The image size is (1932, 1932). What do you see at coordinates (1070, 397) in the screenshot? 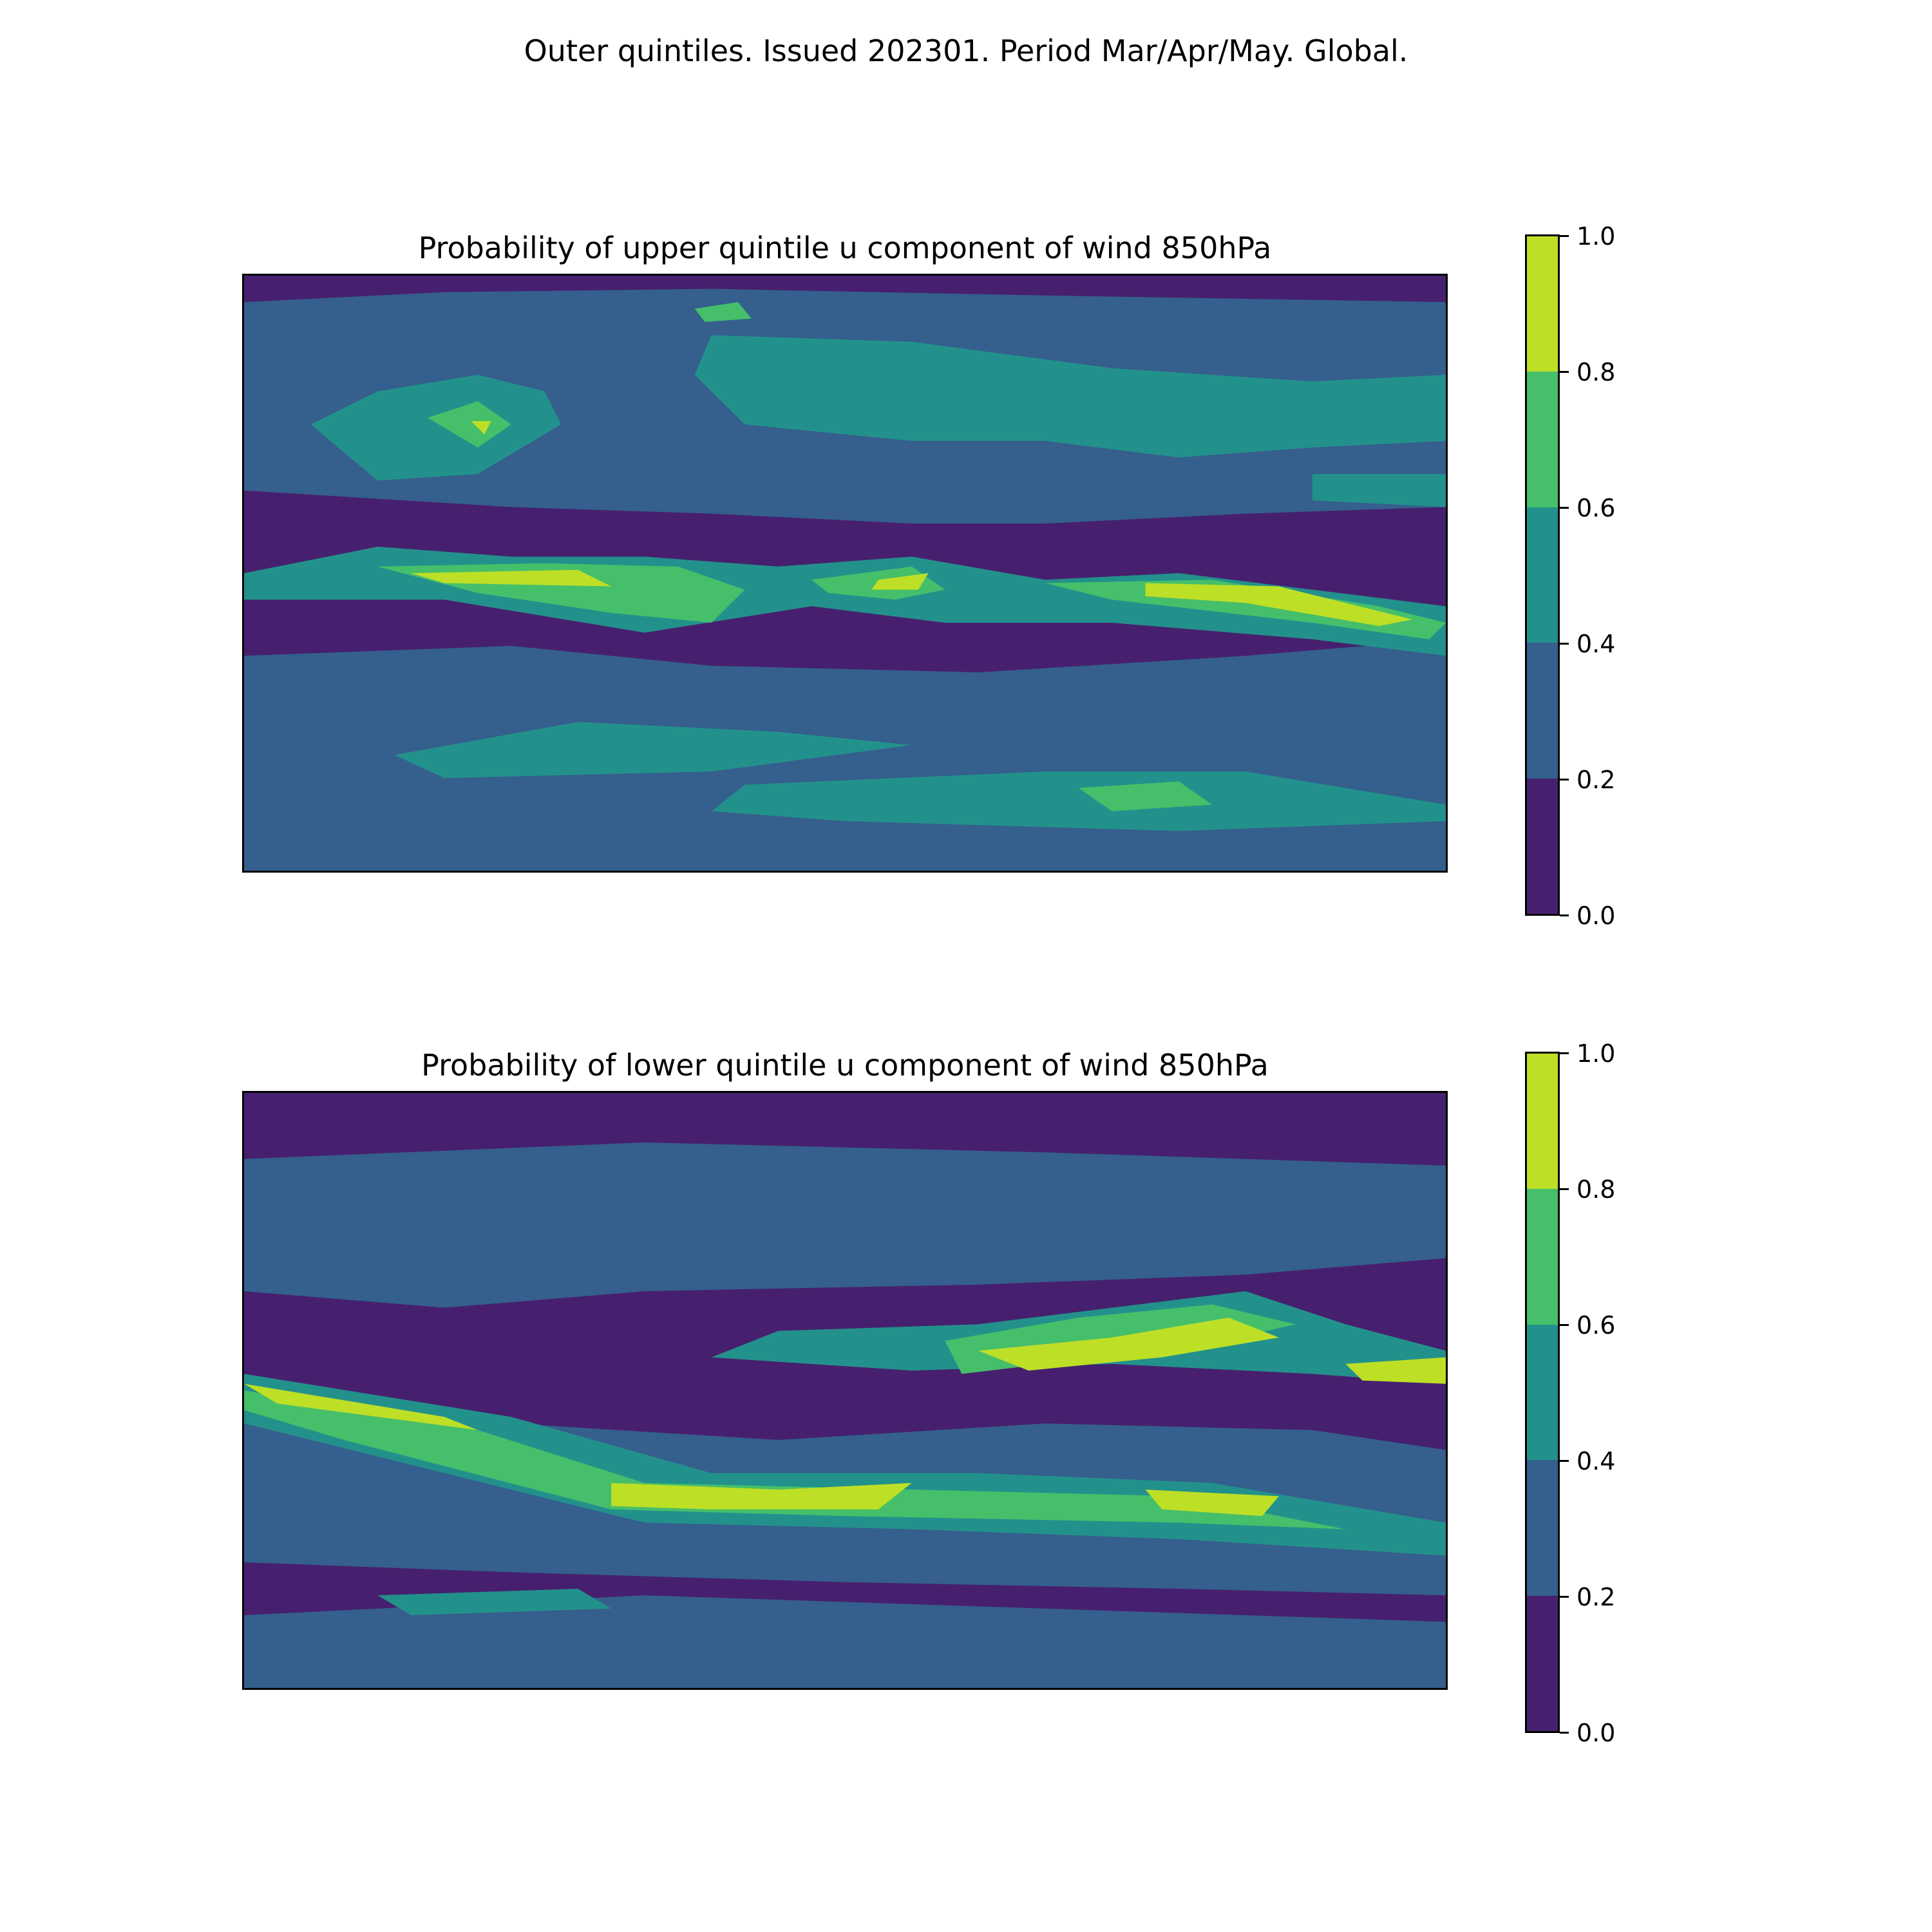
I see `contour-north-atlantic-eurasia` at bounding box center [1070, 397].